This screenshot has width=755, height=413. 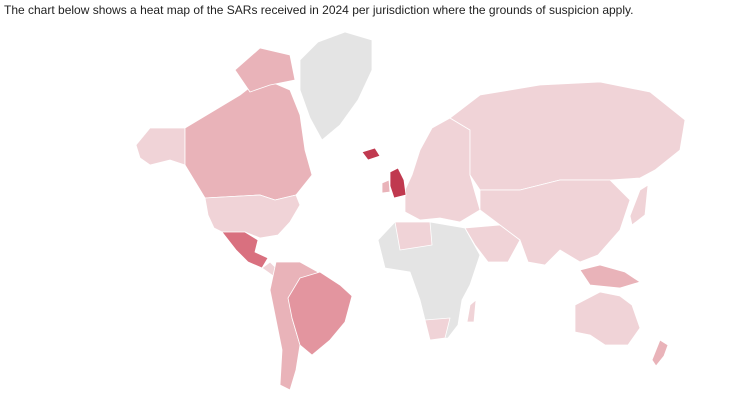 I want to click on madagascar, so click(x=471, y=311).